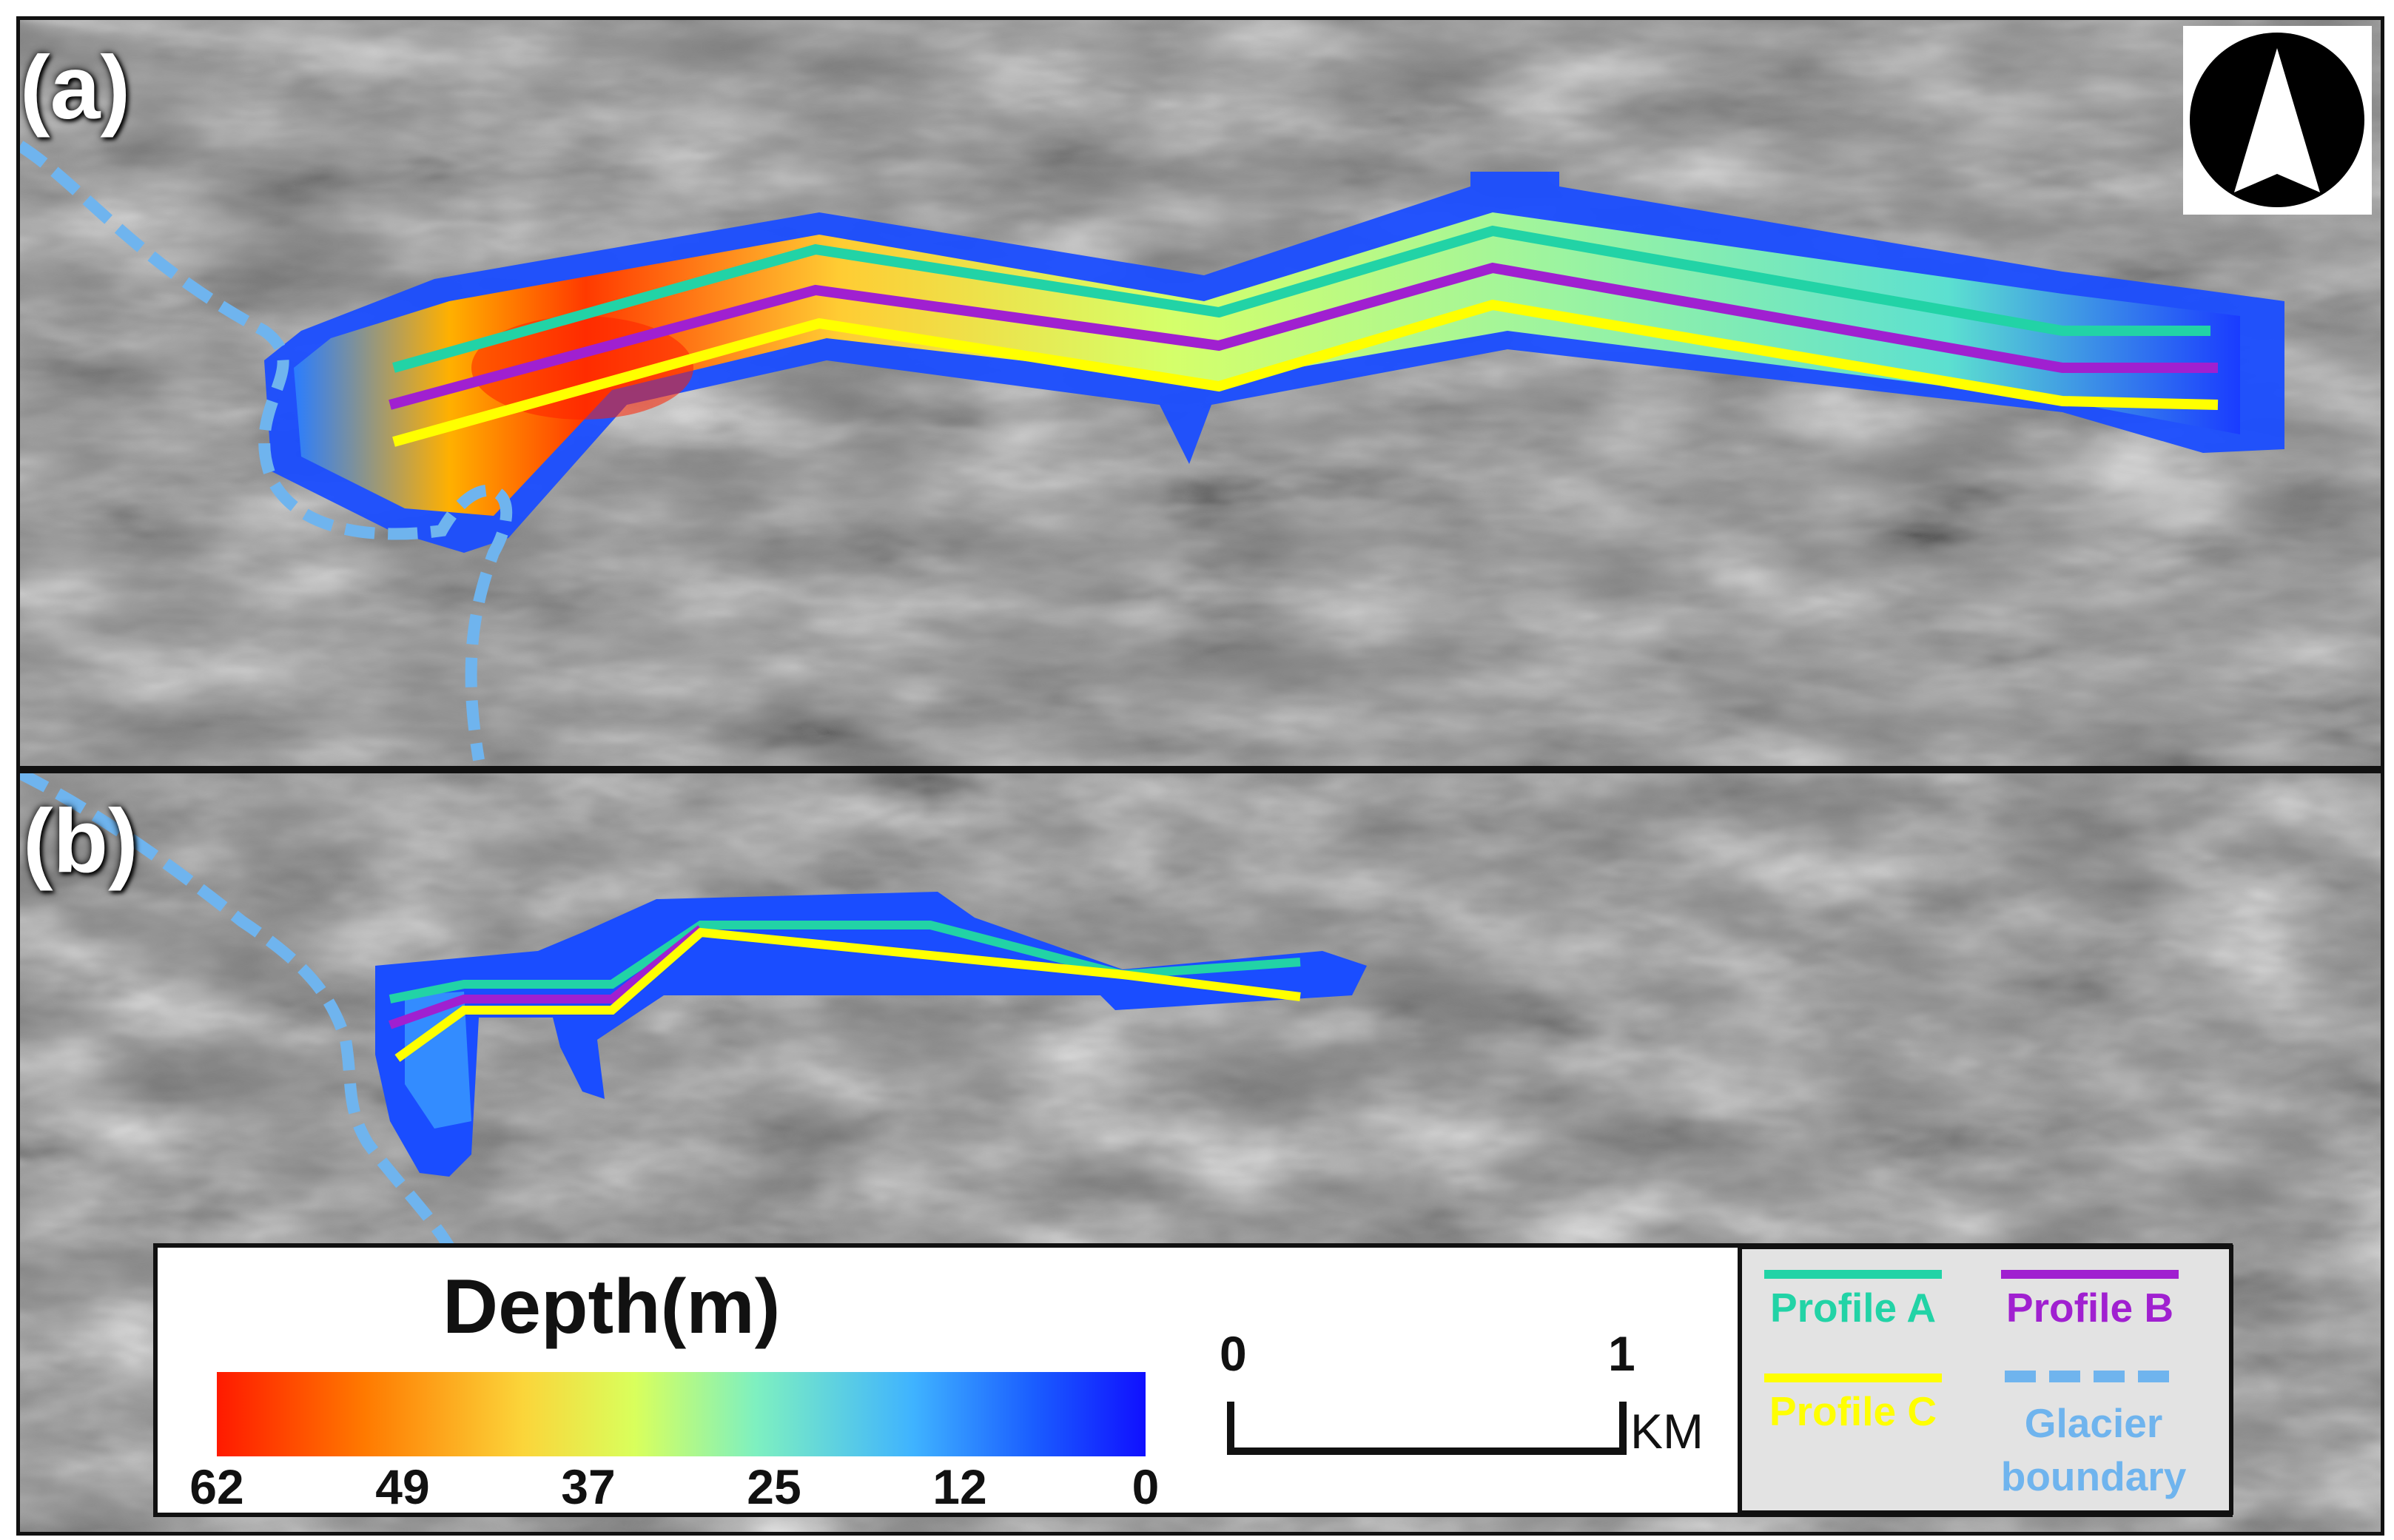  I want to click on tick-label: 37, so click(588, 1486).